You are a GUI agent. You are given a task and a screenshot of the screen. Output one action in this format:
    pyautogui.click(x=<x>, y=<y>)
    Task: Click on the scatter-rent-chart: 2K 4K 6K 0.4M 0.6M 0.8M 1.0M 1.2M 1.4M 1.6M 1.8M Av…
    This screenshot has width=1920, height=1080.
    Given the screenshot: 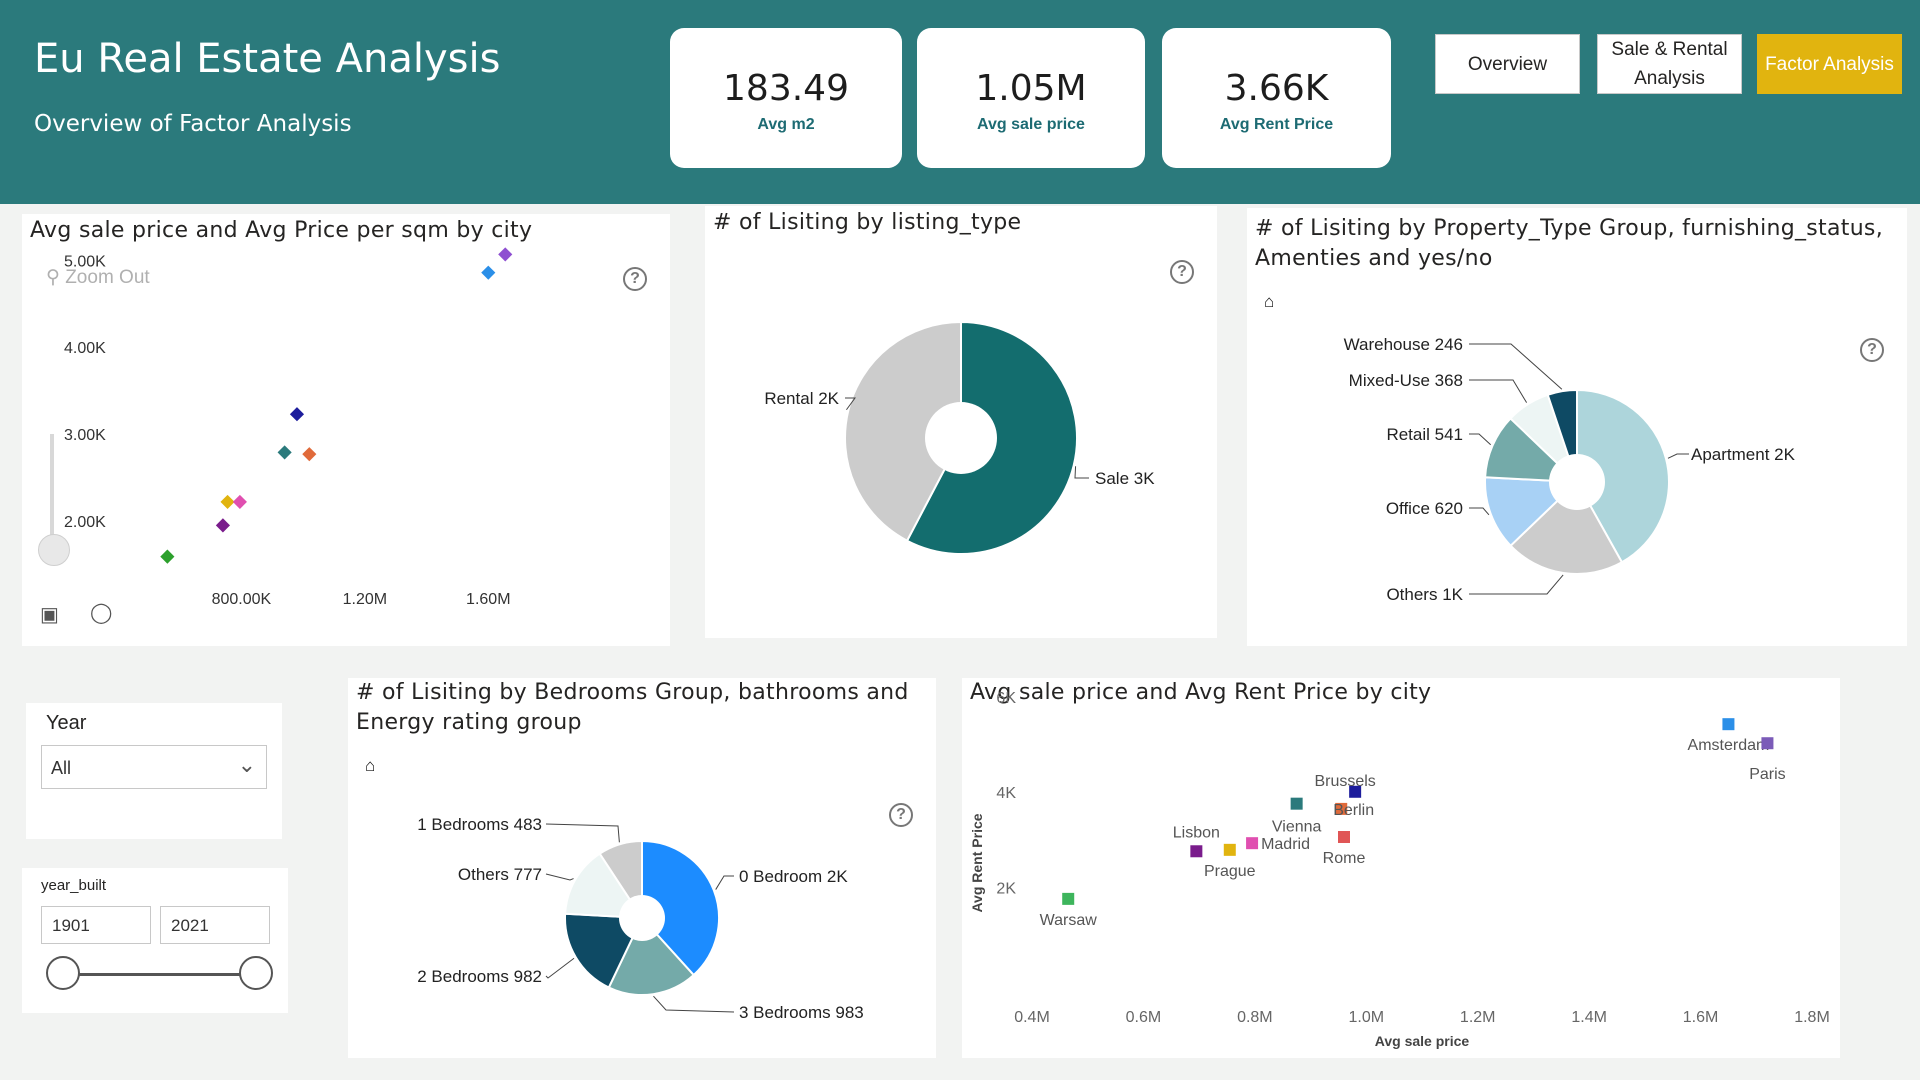 What is the action you would take?
    pyautogui.click(x=1399, y=869)
    